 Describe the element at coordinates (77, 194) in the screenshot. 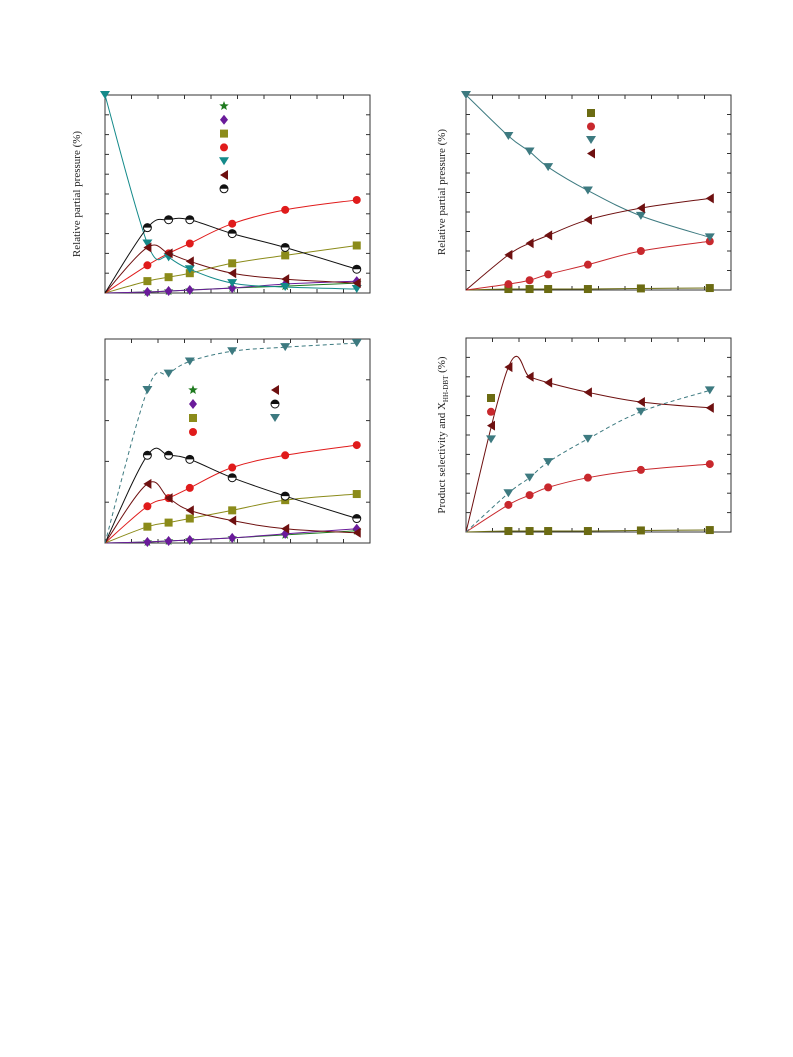

I see `y-axis-label: Relative partial pressure (%)` at that location.